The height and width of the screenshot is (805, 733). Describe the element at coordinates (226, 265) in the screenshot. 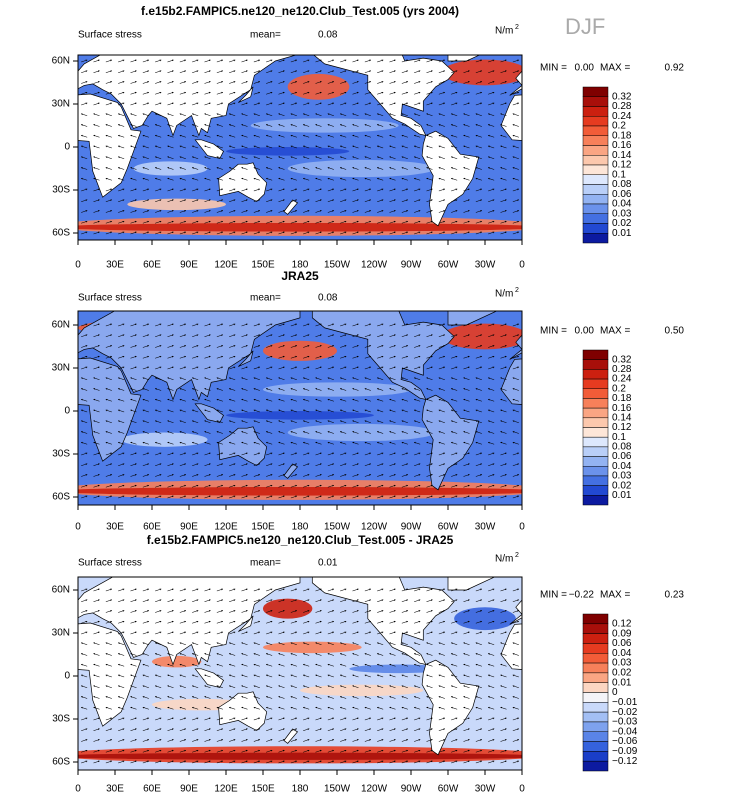

I see `x-tick-label: 120E` at that location.